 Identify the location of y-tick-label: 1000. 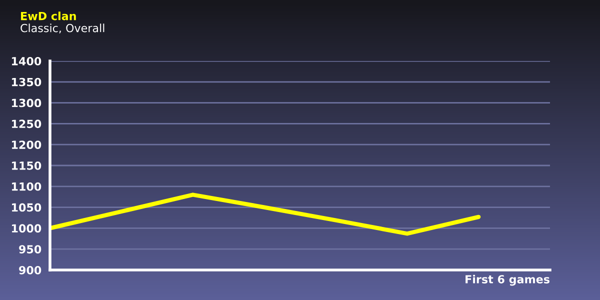
(27, 228).